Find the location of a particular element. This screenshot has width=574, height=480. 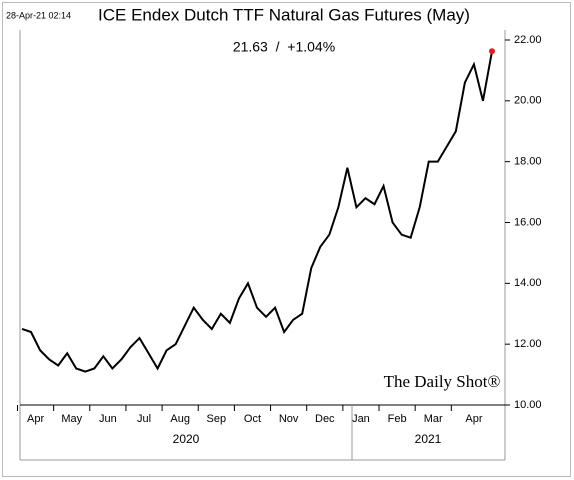

x-tick-label: Feb is located at coordinates (397, 419).